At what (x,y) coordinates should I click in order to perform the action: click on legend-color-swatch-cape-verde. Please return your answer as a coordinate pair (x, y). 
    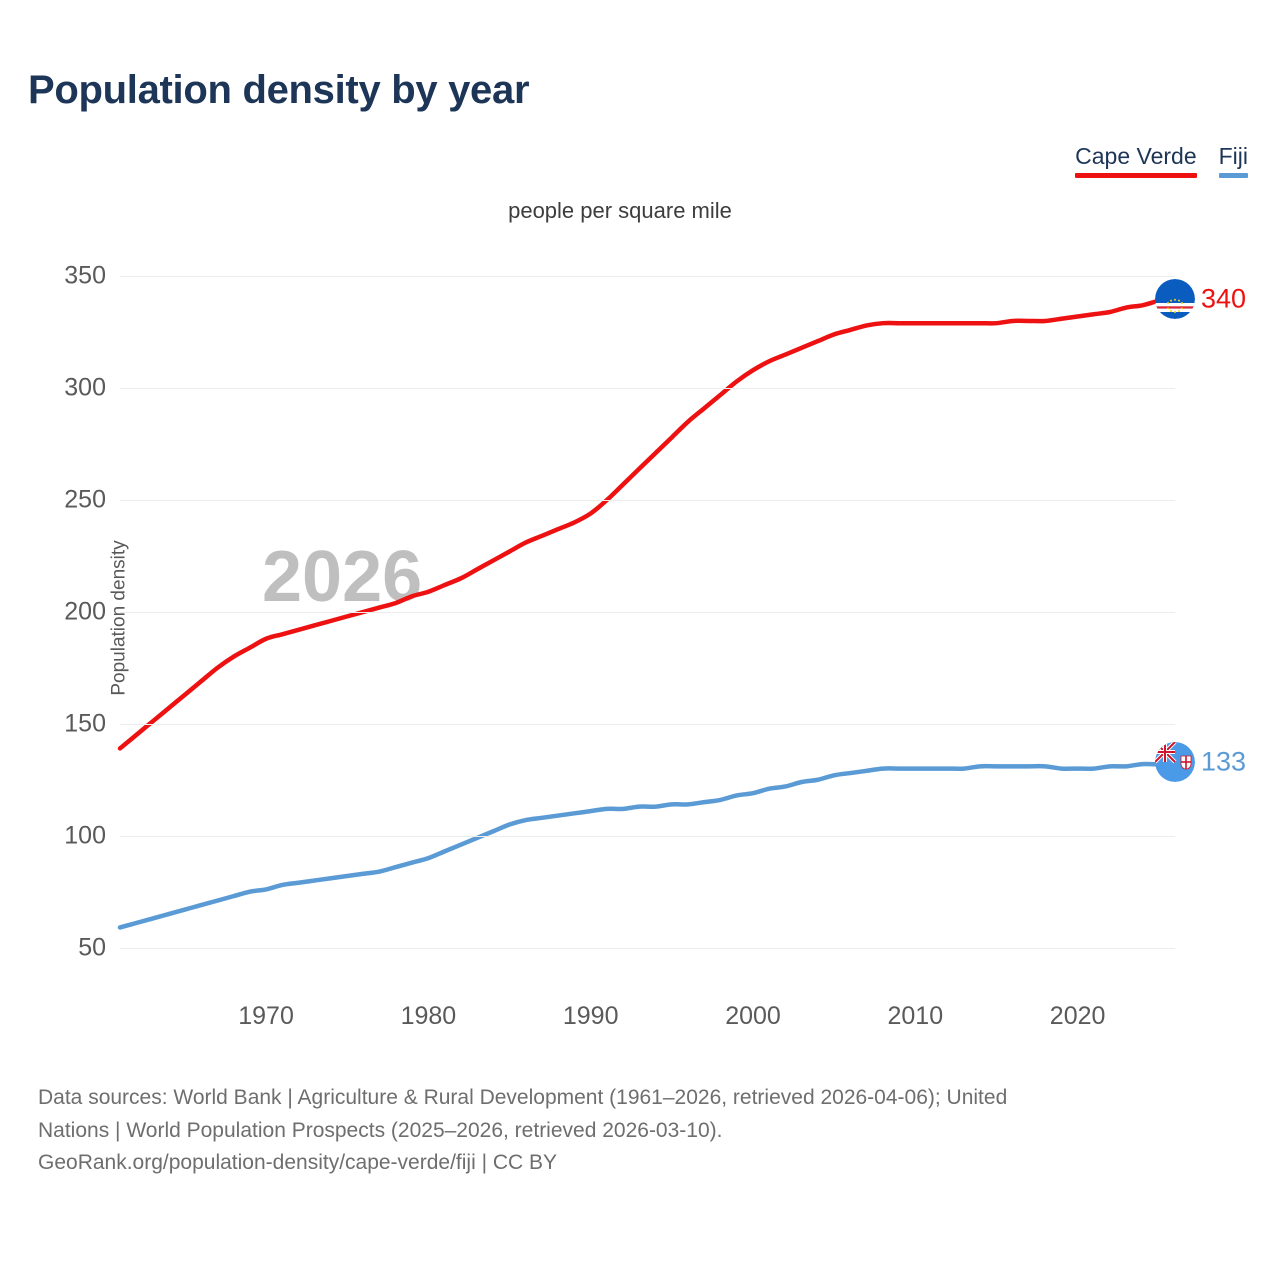
    Looking at the image, I should click on (1136, 176).